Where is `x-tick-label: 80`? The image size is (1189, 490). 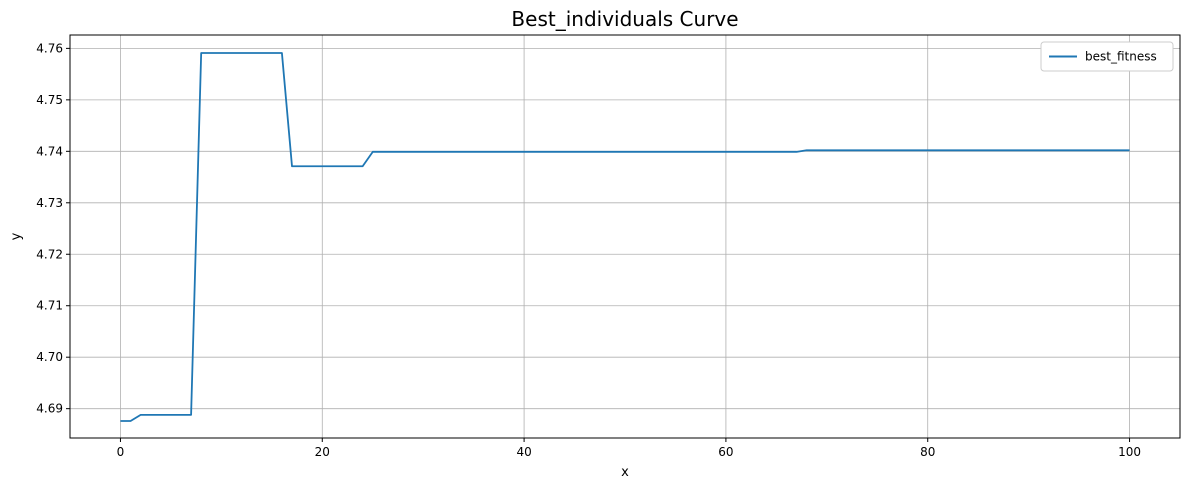
x-tick-label: 80 is located at coordinates (927, 452).